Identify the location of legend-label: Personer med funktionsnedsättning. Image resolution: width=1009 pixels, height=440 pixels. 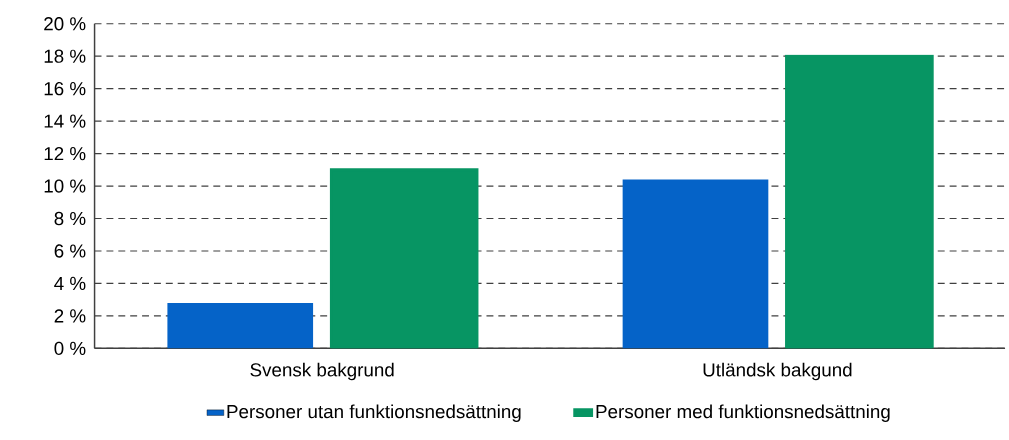
(743, 413).